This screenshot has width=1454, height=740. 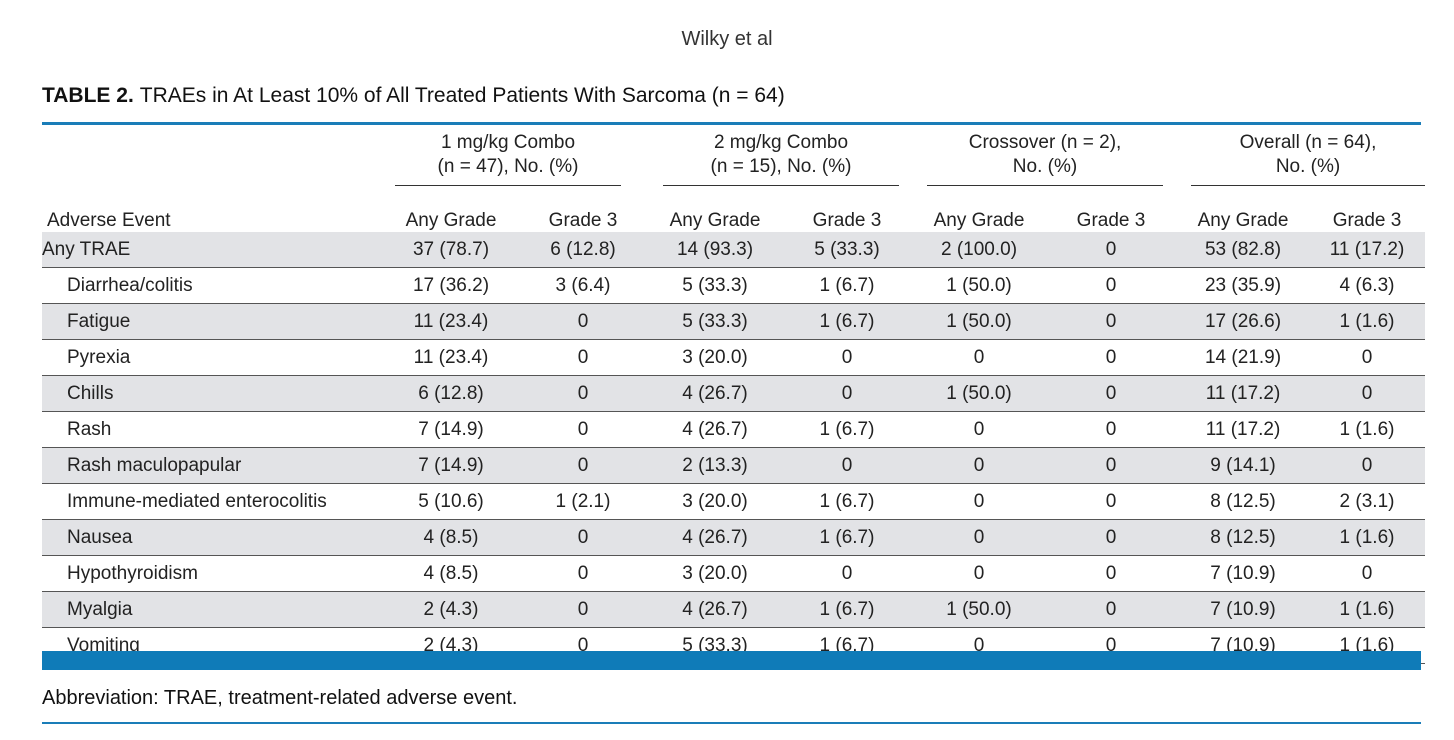 What do you see at coordinates (88, 95) in the screenshot?
I see `table-label: TABLE 2.` at bounding box center [88, 95].